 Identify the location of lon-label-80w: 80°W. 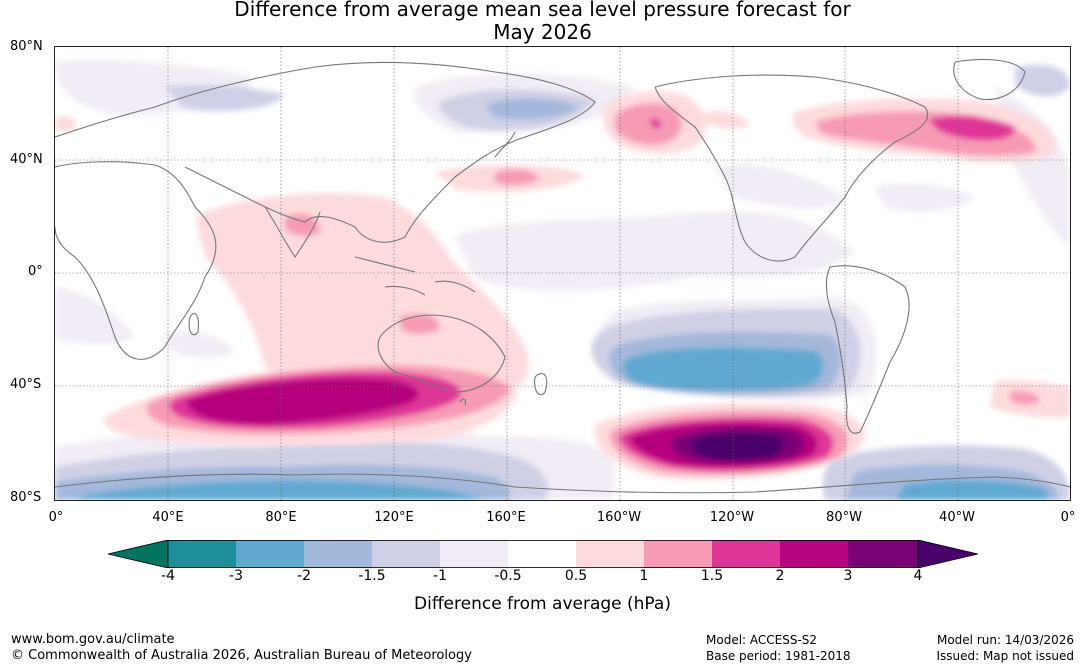
(844, 517).